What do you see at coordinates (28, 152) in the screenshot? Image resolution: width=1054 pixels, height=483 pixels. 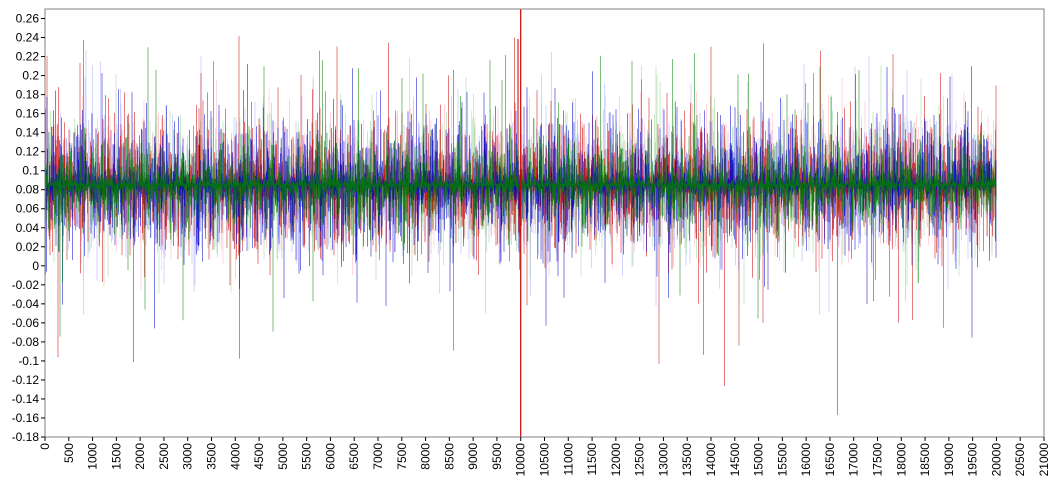 I see `y-tick-label: 0.12` at bounding box center [28, 152].